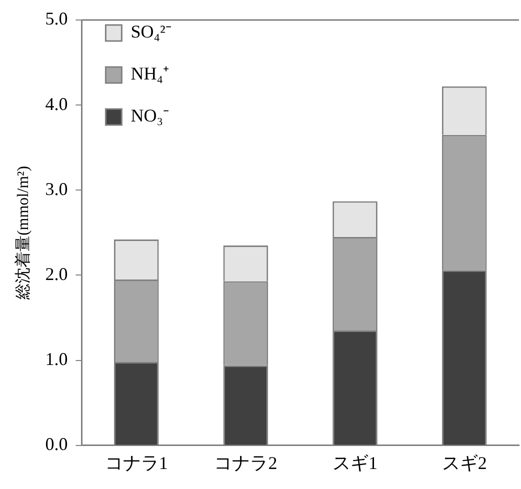  Describe the element at coordinates (149, 116) in the screenshot. I see `legend-label: NO₃⁻` at that location.